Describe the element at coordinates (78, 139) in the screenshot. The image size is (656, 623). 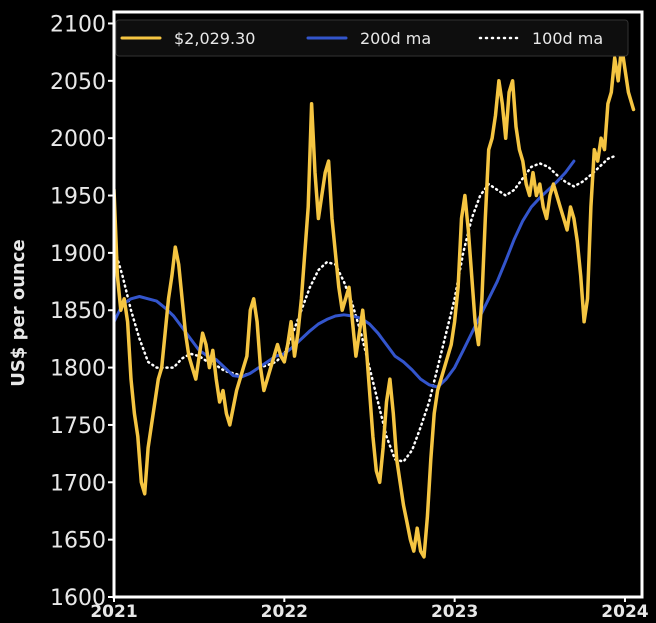
I see `y-tick-label: 2000` at that location.